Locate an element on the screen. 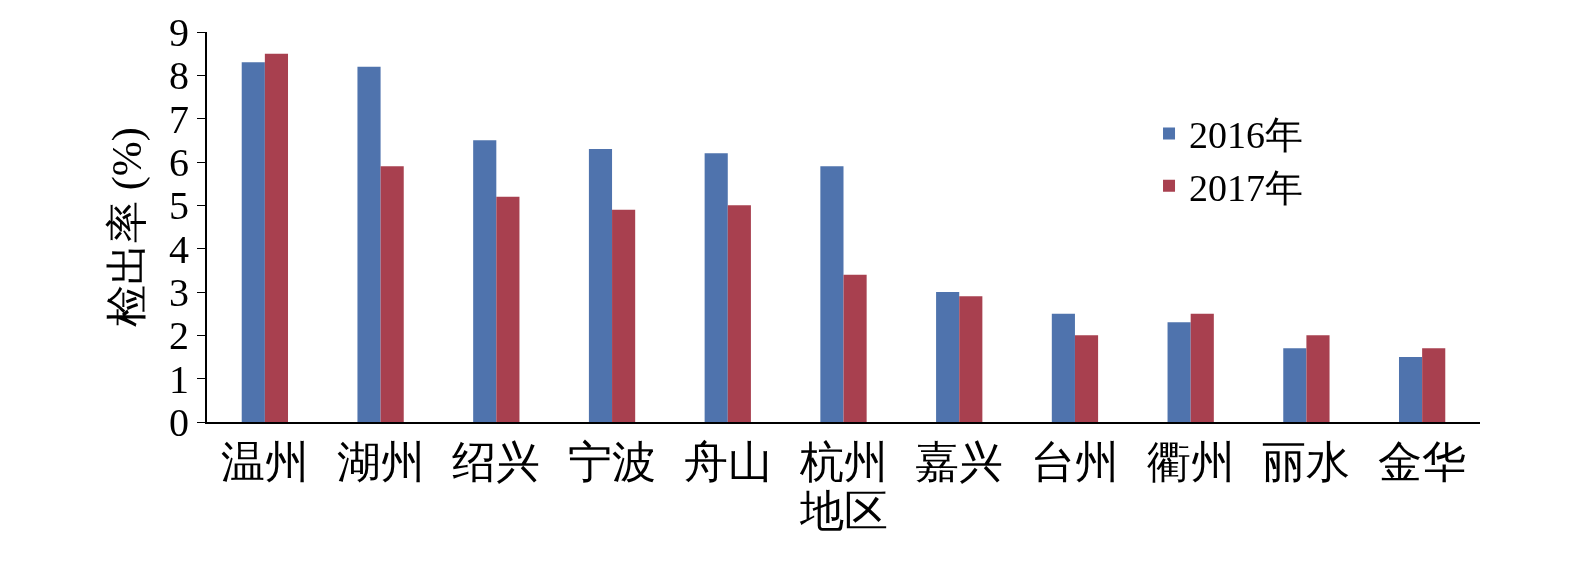 This screenshot has height=570, width=1575. y-tick-label: 2 is located at coordinates (179, 336).